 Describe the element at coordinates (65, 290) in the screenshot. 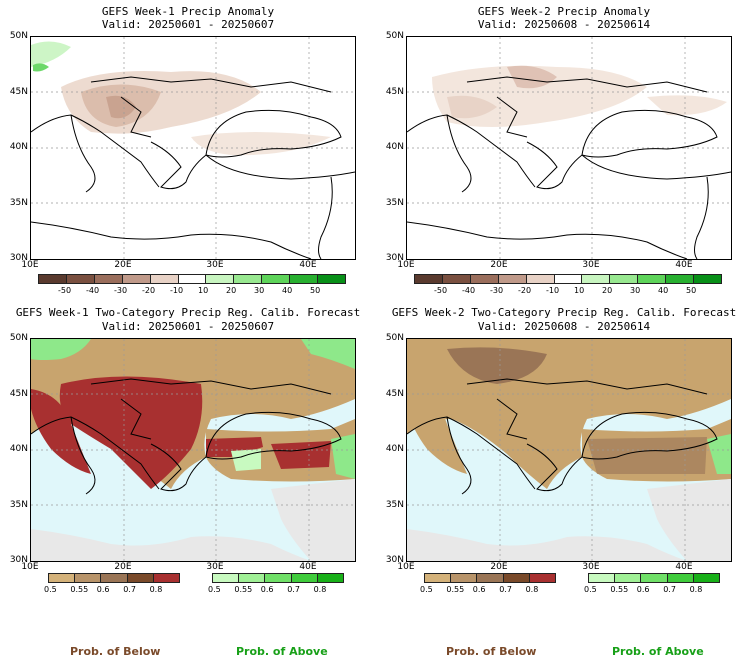

I see `colorbar-tick-label: -50` at that location.